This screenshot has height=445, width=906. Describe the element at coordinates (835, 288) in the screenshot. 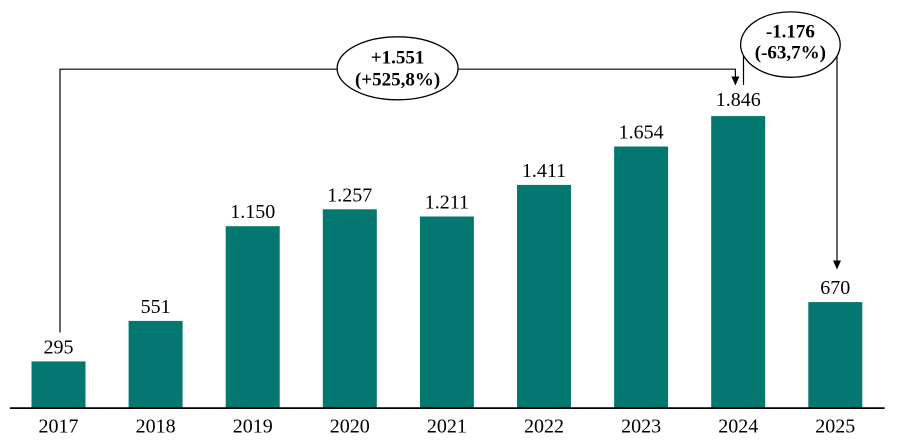

I see `svg-text: 670` at that location.